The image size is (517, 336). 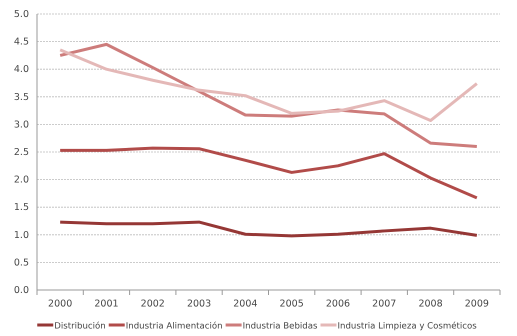 What do you see at coordinates (80, 327) in the screenshot?
I see `legend-label: Distribución` at bounding box center [80, 327].